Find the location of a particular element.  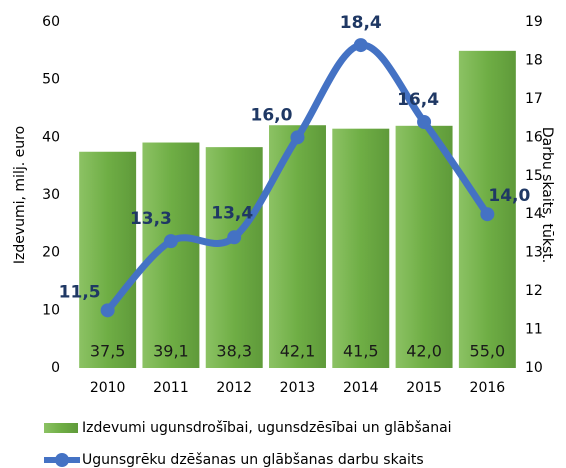

bar-value-label: 39,1 is located at coordinates (171, 351).